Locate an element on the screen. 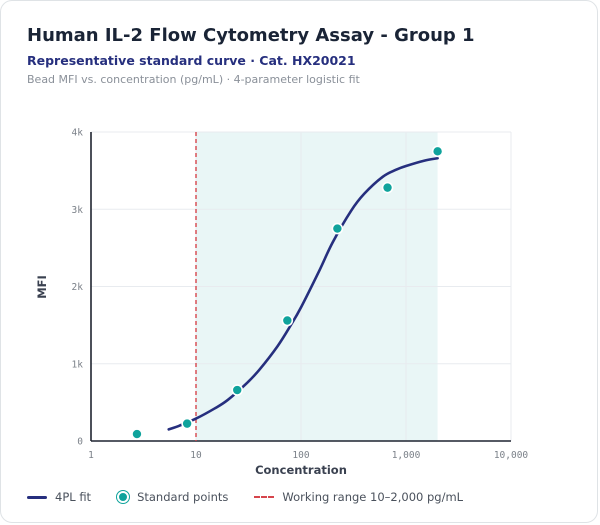 The image size is (600, 525). legend-points: Standard points is located at coordinates (172, 497).